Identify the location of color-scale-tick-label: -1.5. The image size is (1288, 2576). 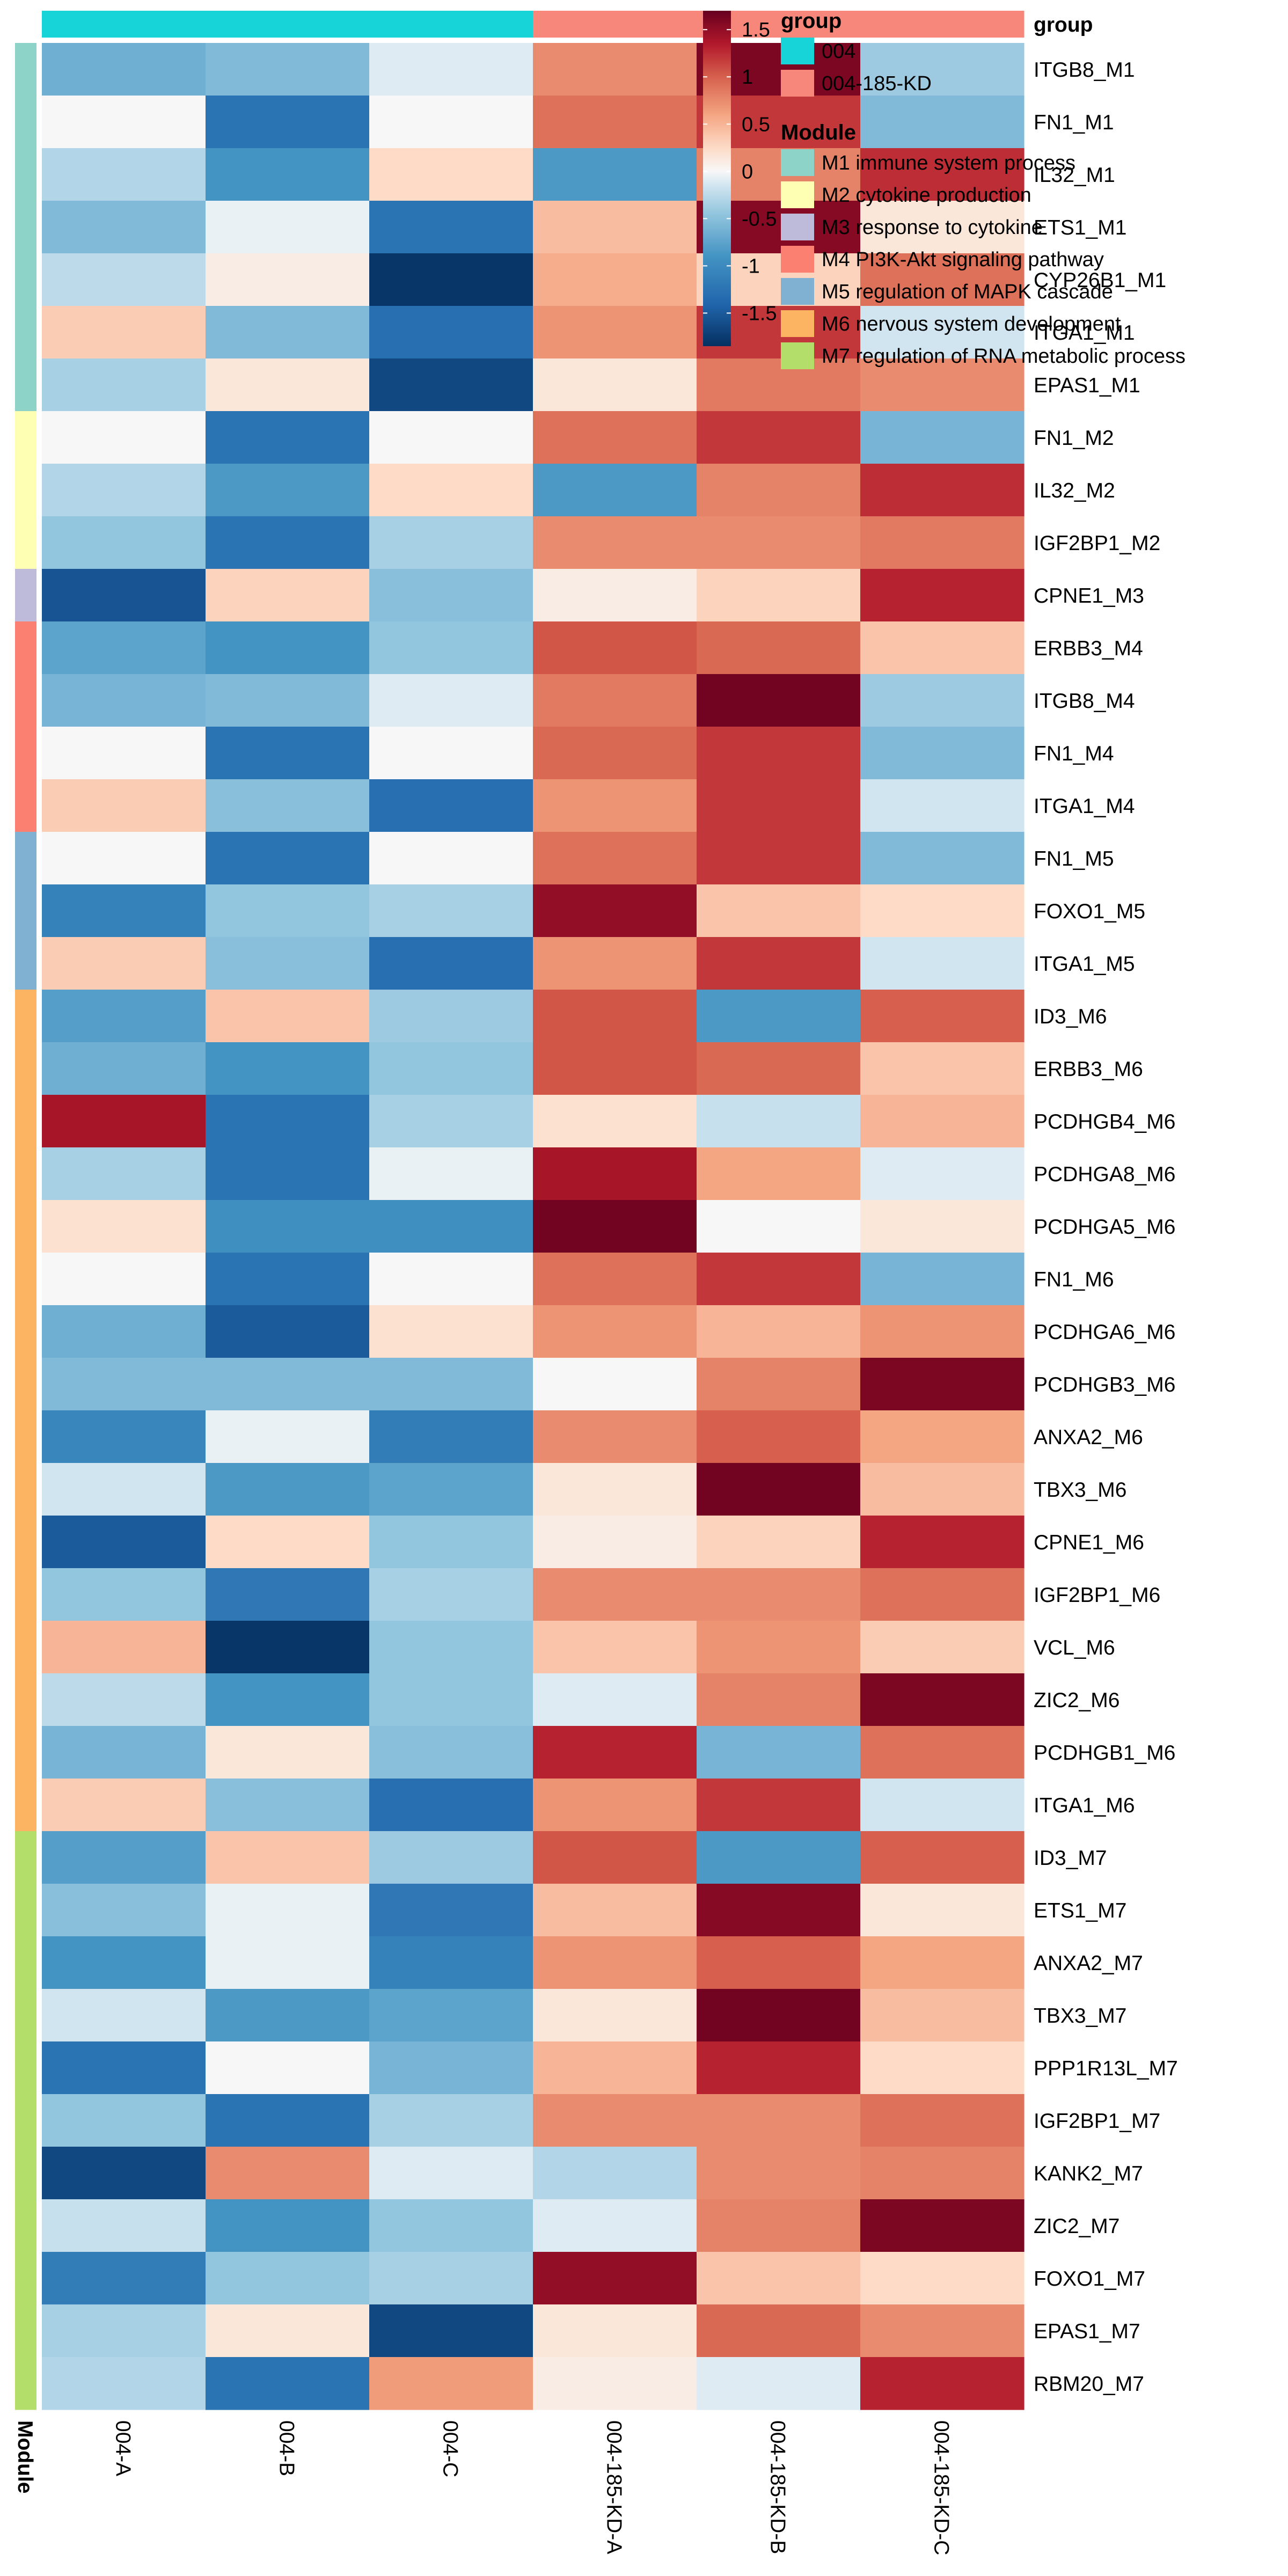
(759, 313).